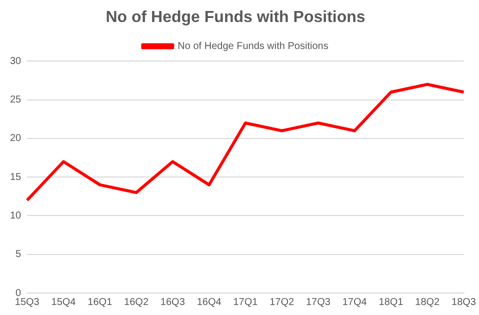  Describe the element at coordinates (464, 302) in the screenshot. I see `x-tick-label: 18Q3` at that location.